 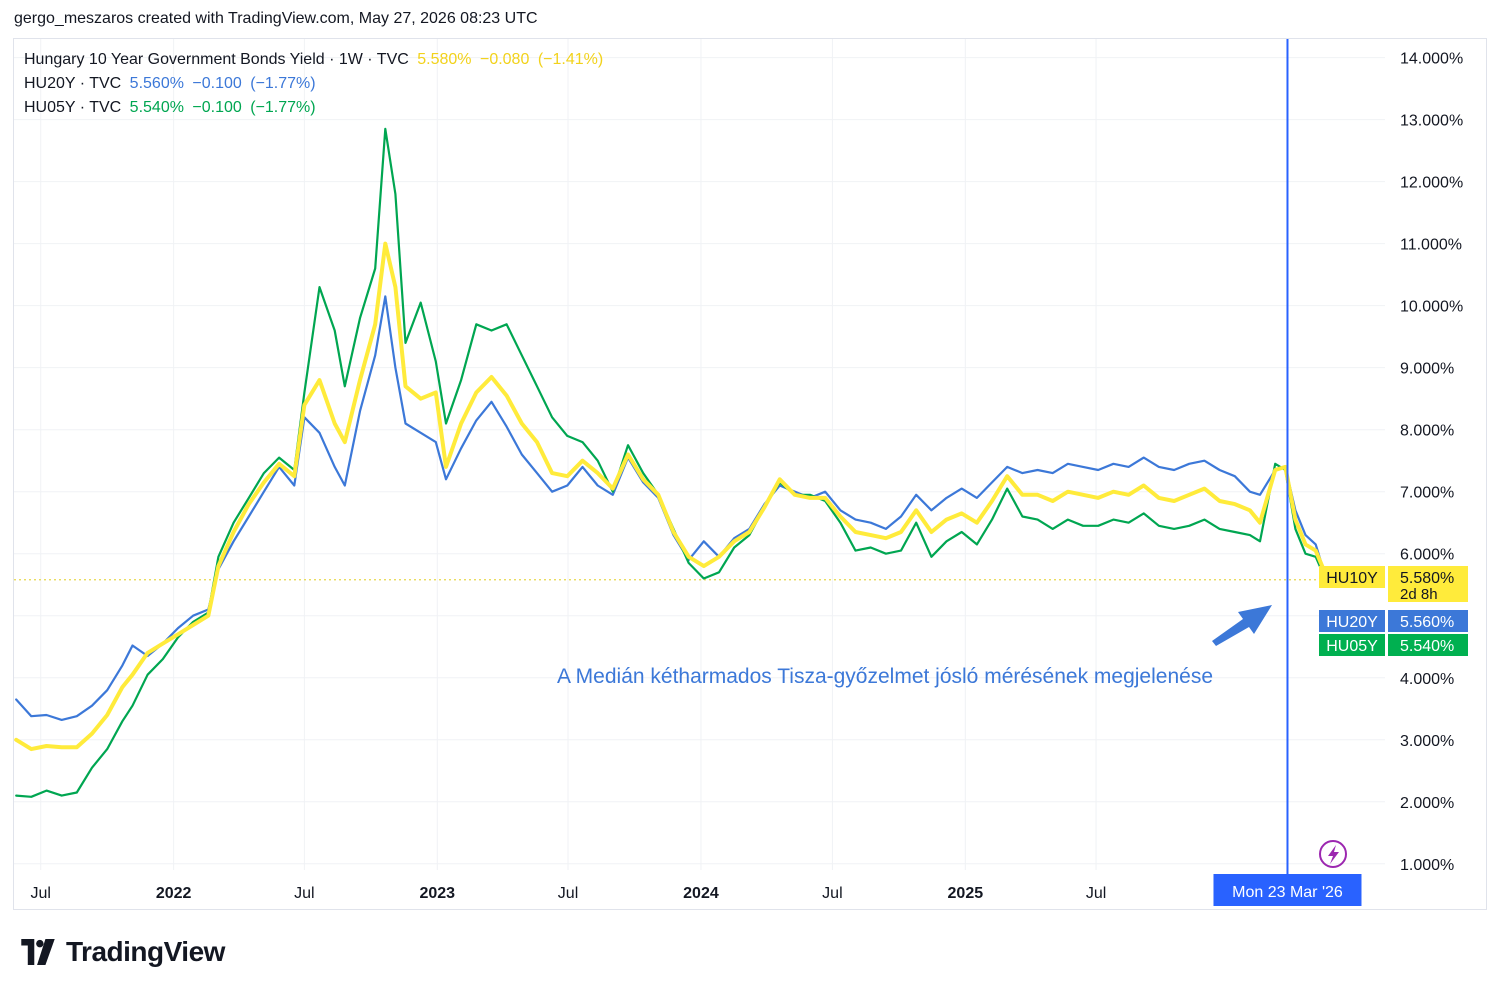 I want to click on y-tick-label: 11.000%, so click(x=1431, y=245).